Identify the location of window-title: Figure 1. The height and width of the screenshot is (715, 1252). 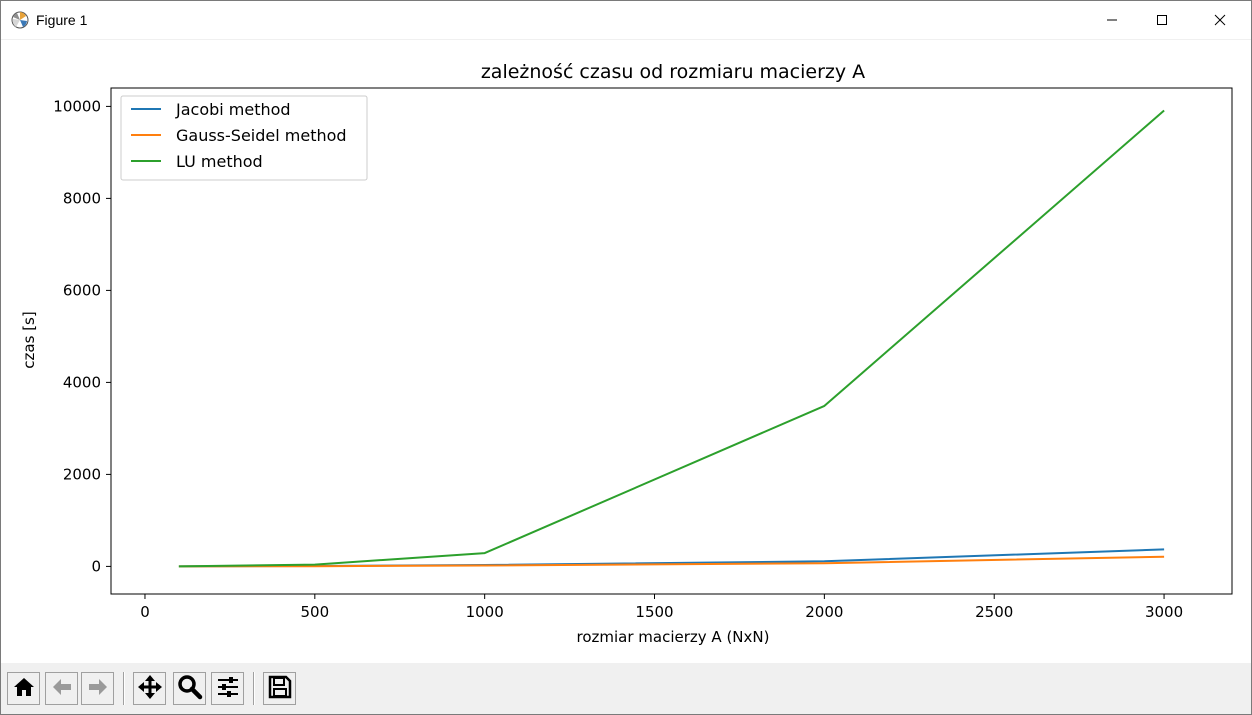
(62, 20).